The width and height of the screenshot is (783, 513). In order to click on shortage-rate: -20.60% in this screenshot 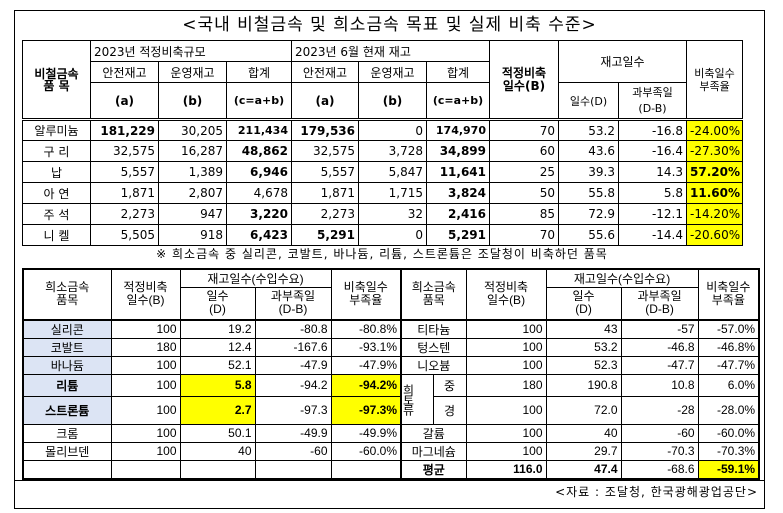, I will do `click(715, 235)`.